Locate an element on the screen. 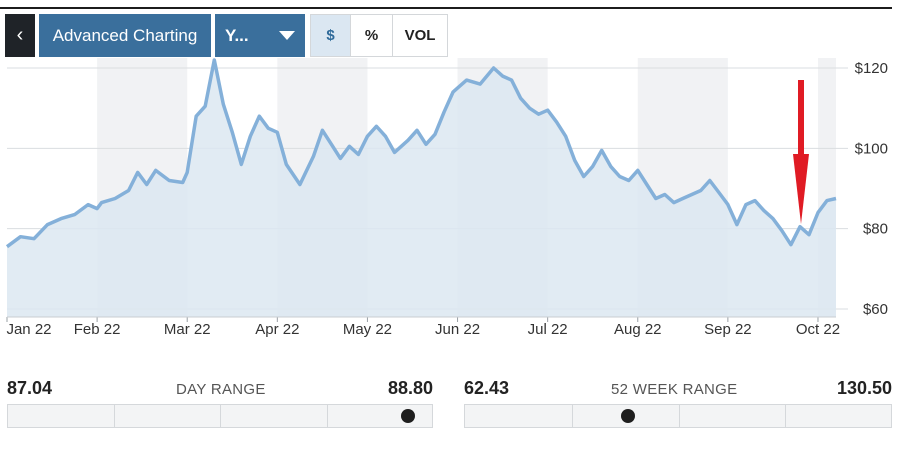 Image resolution: width=904 pixels, height=451 pixels. back-button: ‹ is located at coordinates (20, 35).